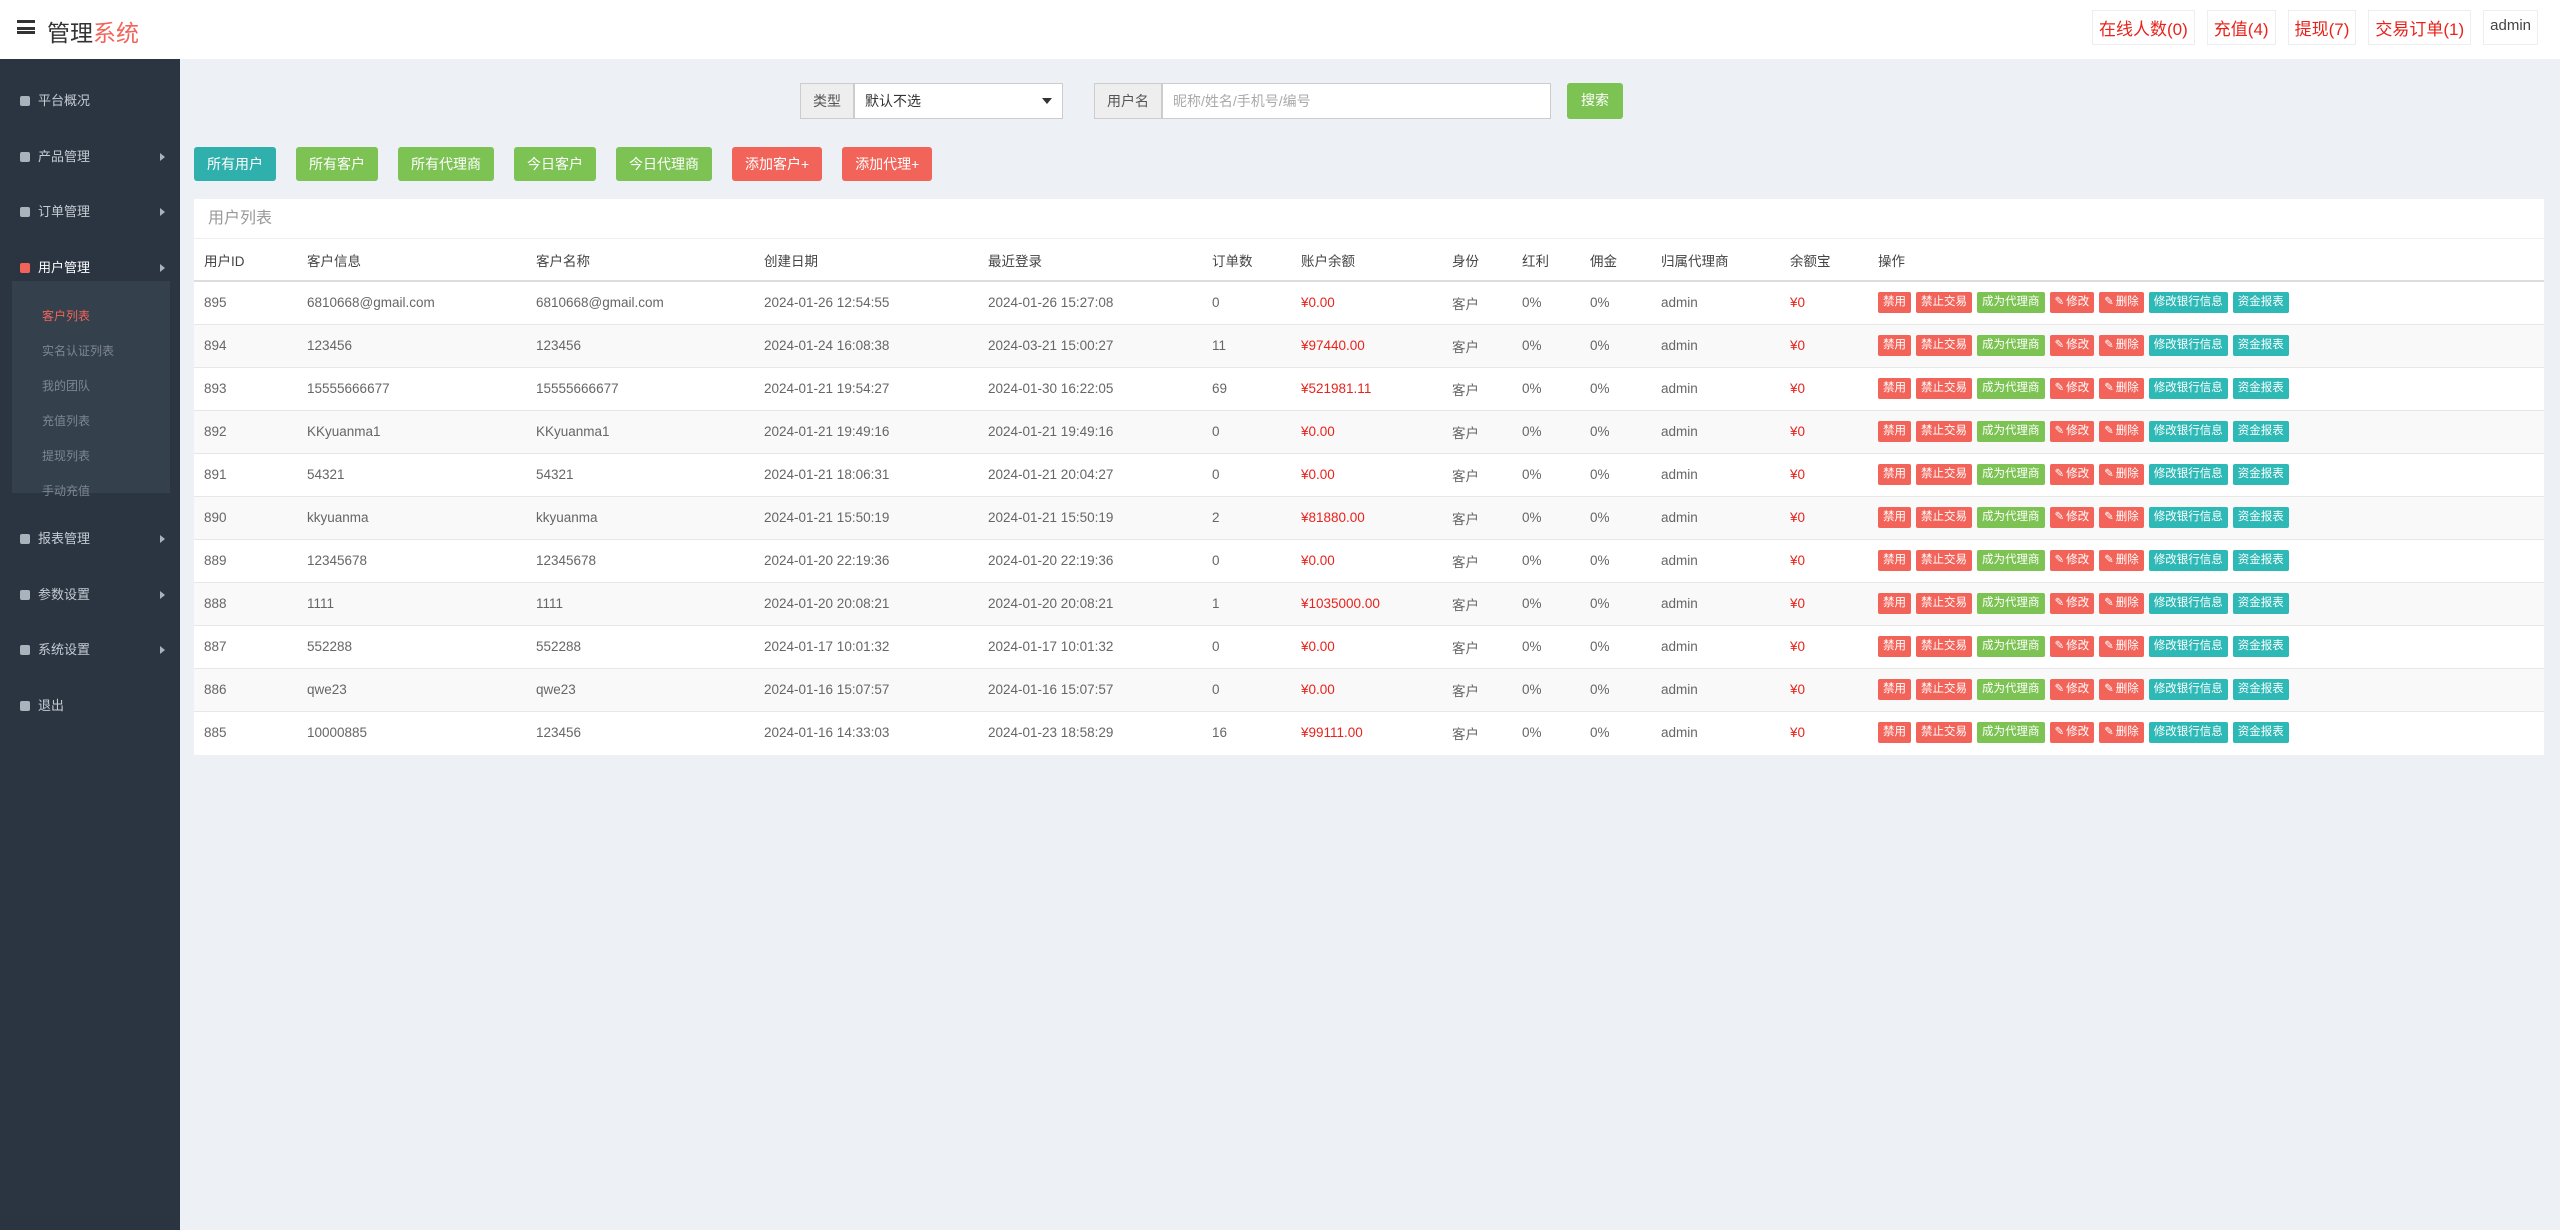  What do you see at coordinates (78, 351) in the screenshot?
I see `submenu-item: 实名认证列表` at bounding box center [78, 351].